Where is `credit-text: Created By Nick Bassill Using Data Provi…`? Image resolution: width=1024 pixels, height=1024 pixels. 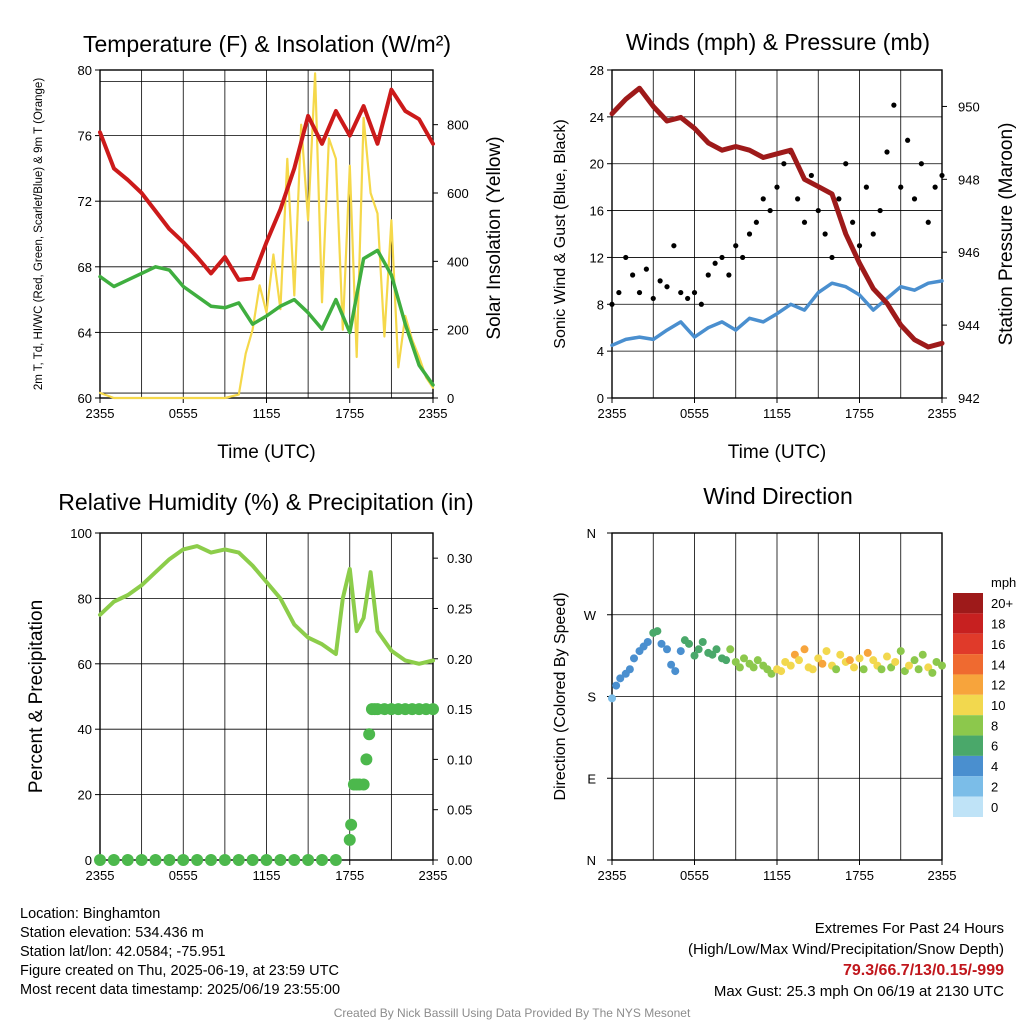 credit-text: Created By Nick Bassill Using Data Provi… is located at coordinates (512, 1013).